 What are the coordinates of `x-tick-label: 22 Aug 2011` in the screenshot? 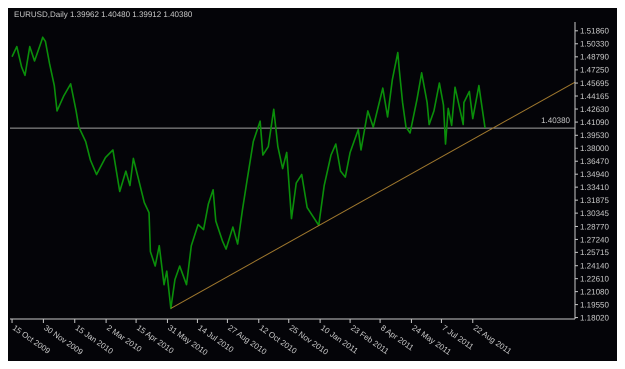 It's located at (493, 339).